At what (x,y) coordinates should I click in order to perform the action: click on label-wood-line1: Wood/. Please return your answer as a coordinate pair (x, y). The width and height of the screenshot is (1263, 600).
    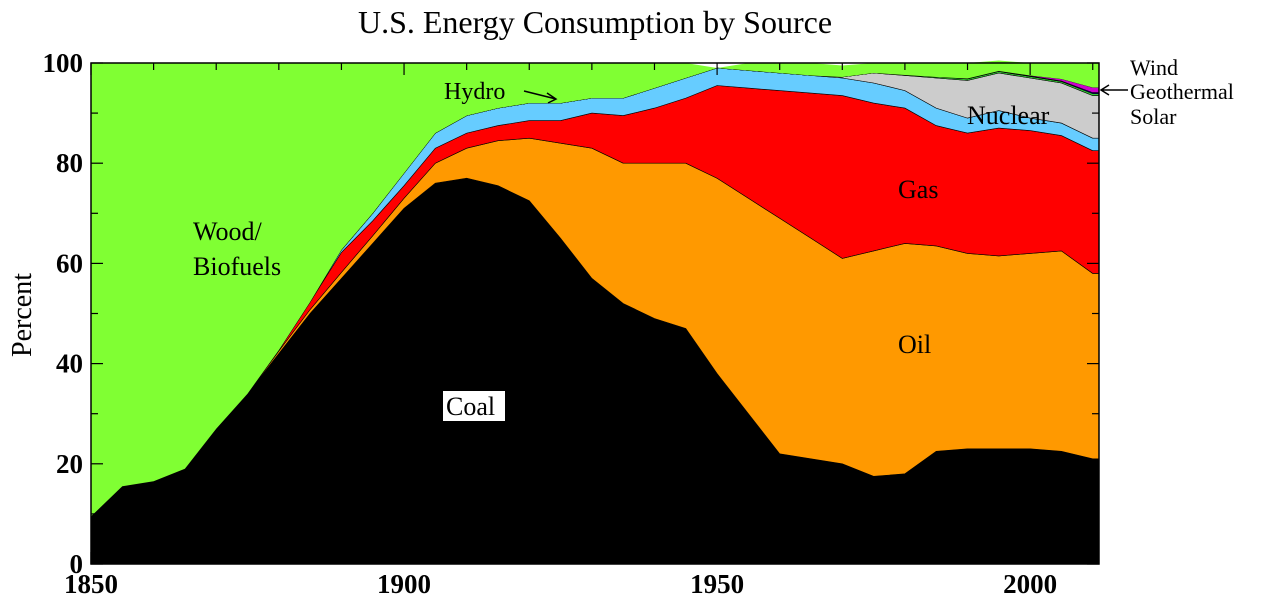
    Looking at the image, I should click on (227, 231).